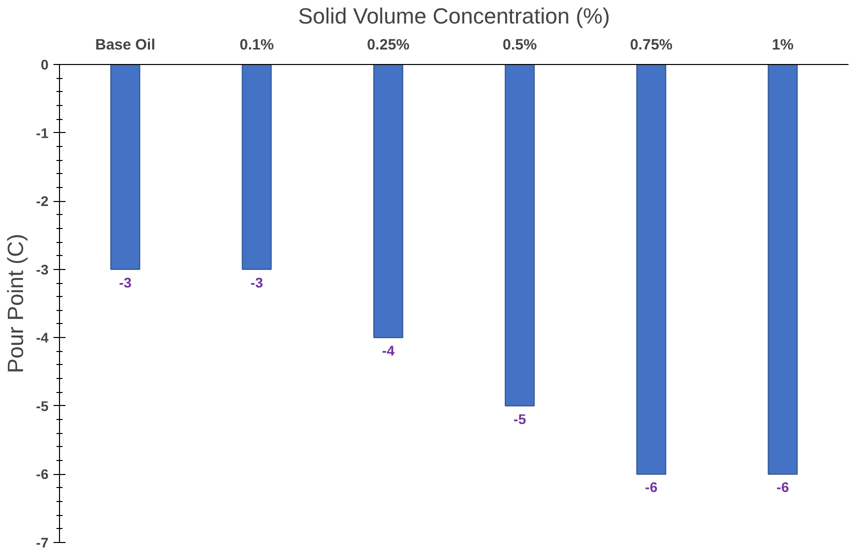 This screenshot has height=556, width=862. What do you see at coordinates (519, 45) in the screenshot?
I see `x-tick-label: 0.5%` at bounding box center [519, 45].